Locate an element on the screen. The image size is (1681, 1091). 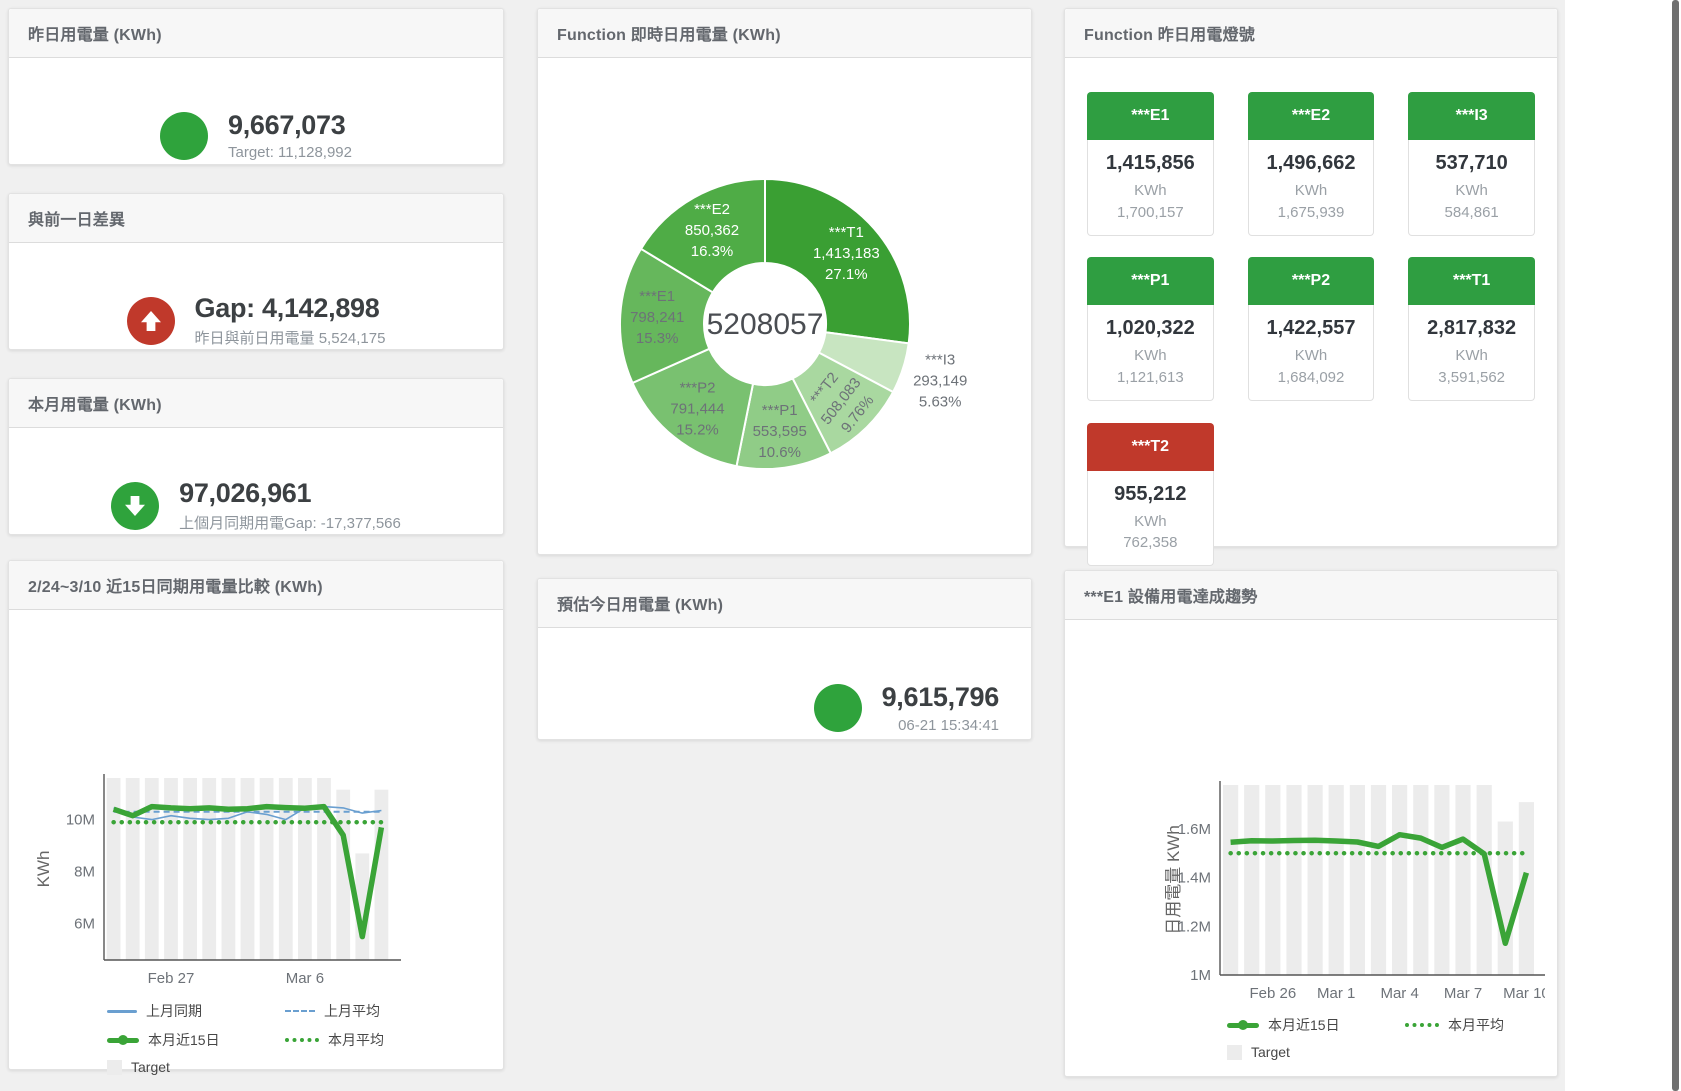
tile-body: 1,422,557 KWh 1,684,092 is located at coordinates (1311, 353).